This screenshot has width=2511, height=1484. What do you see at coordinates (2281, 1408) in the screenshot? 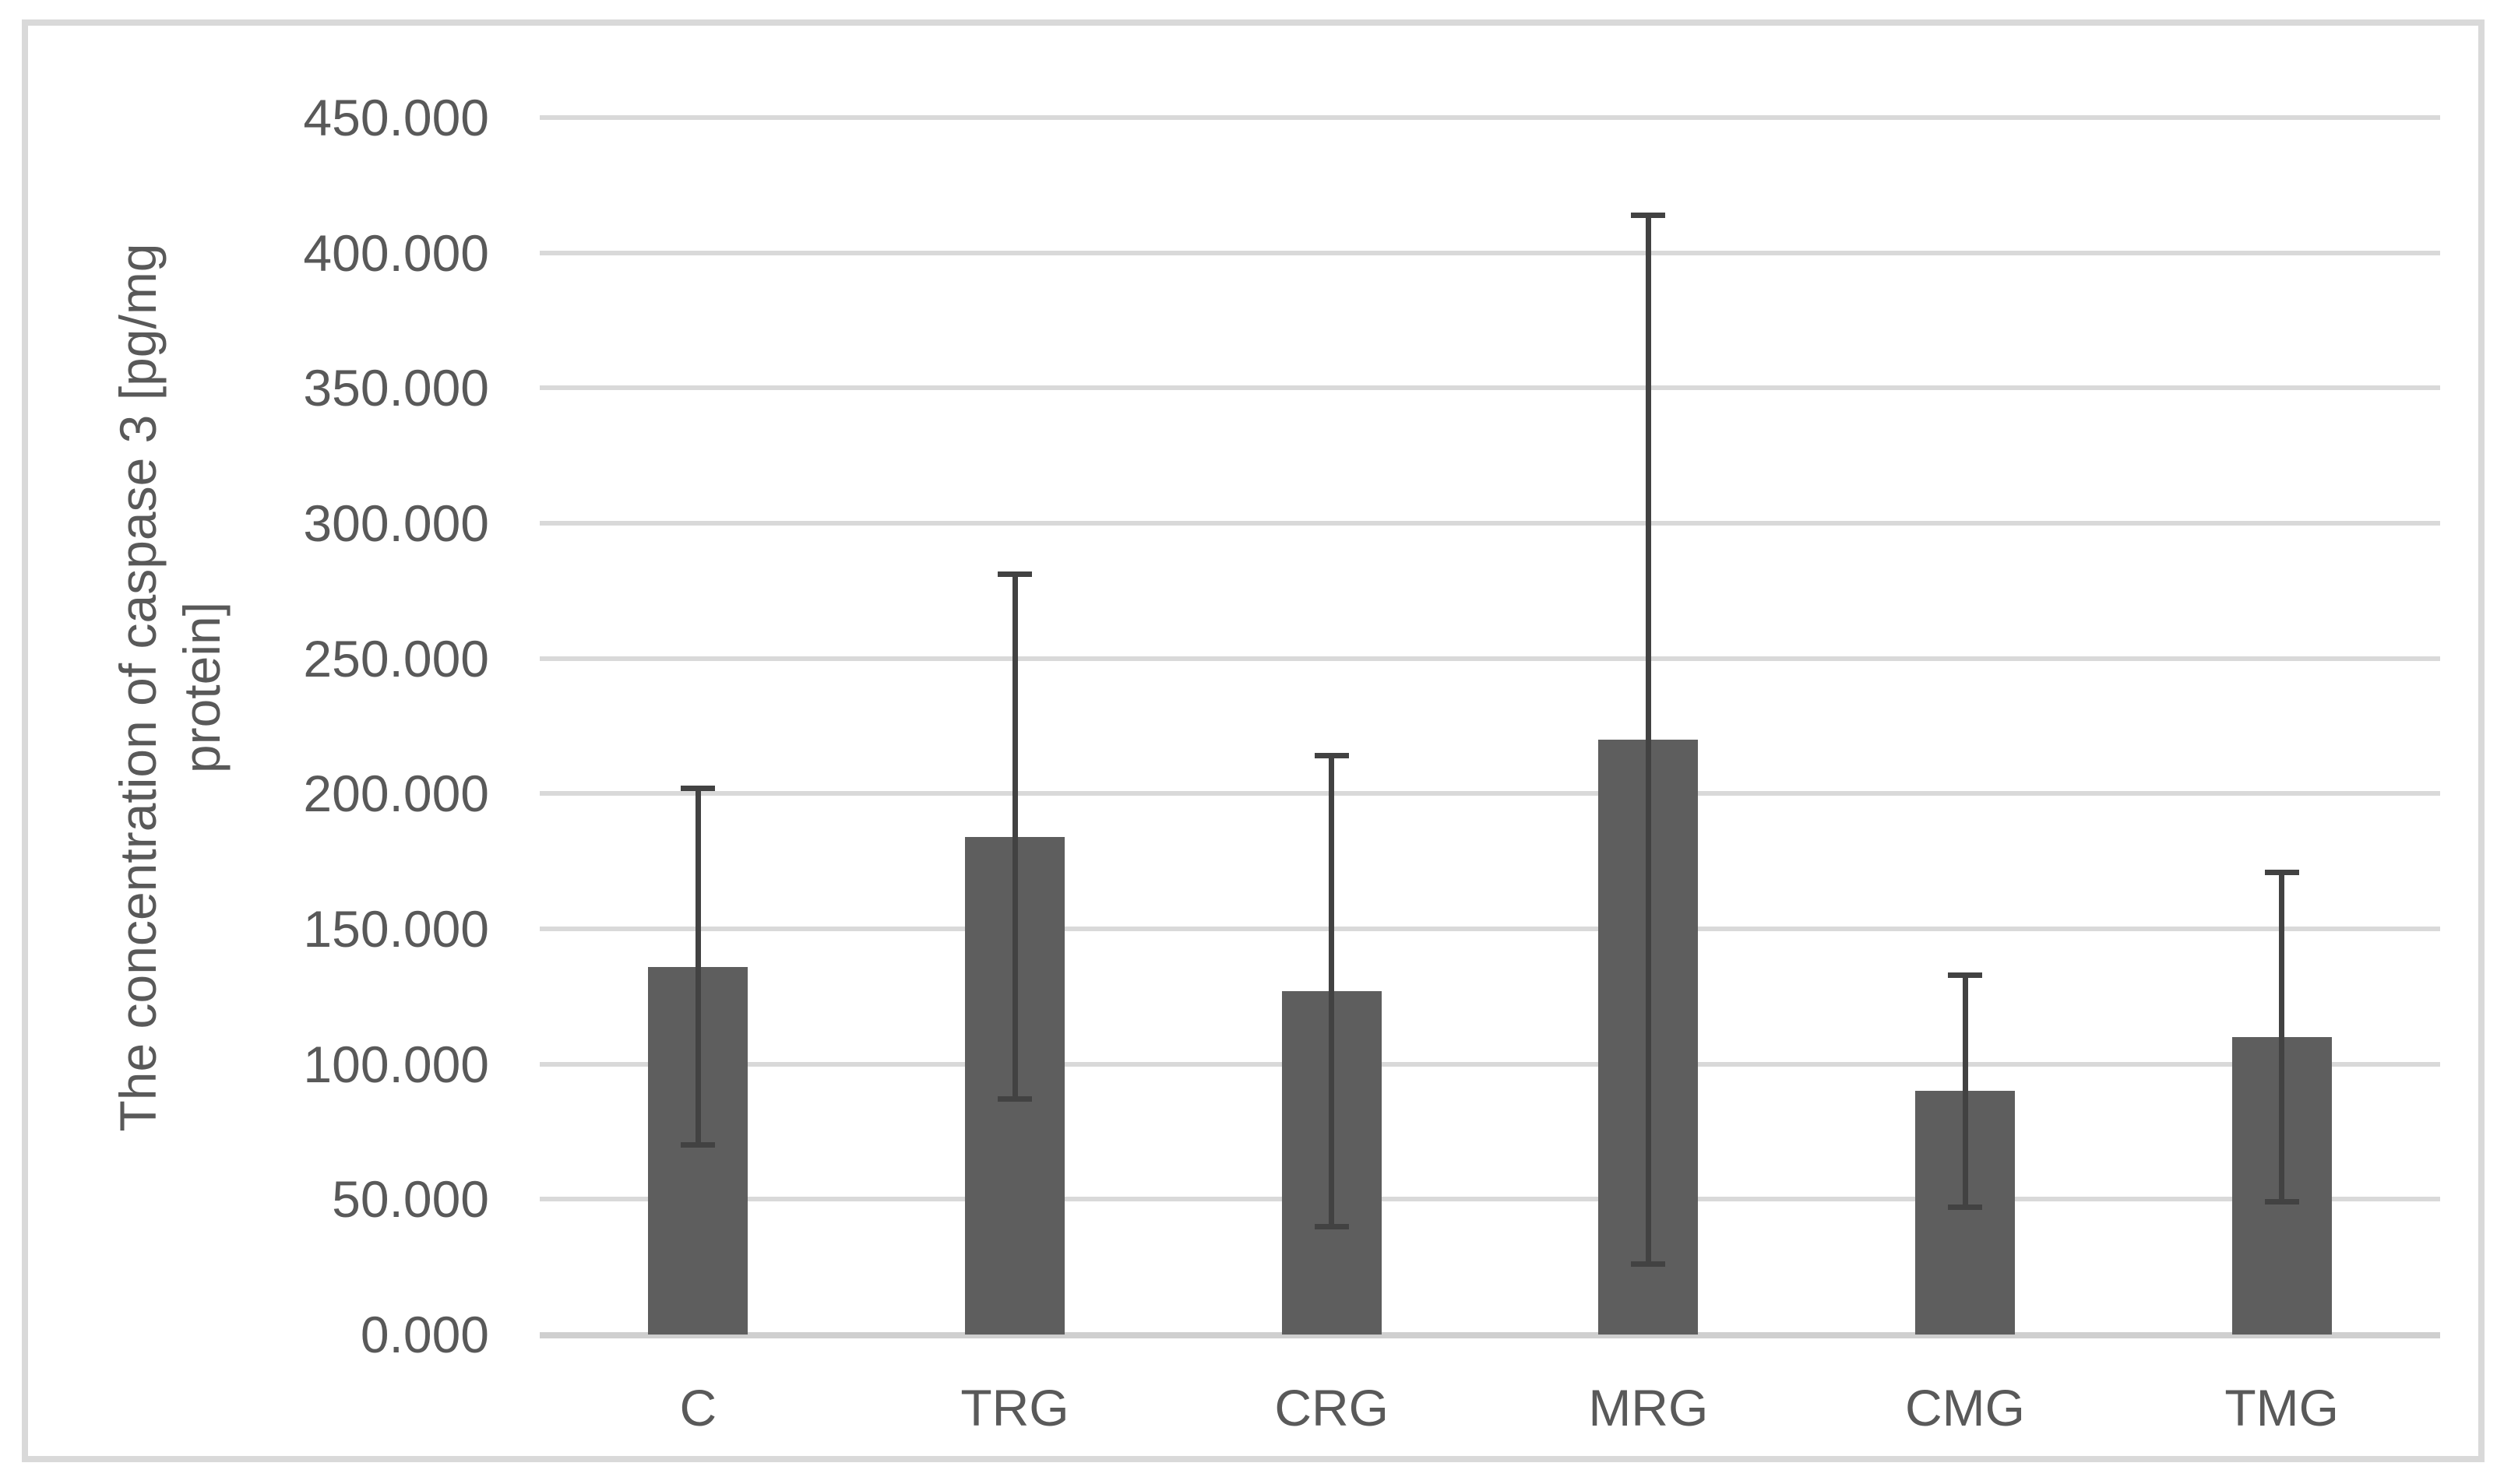
I see `category-label-tmg: TMG` at bounding box center [2281, 1408].